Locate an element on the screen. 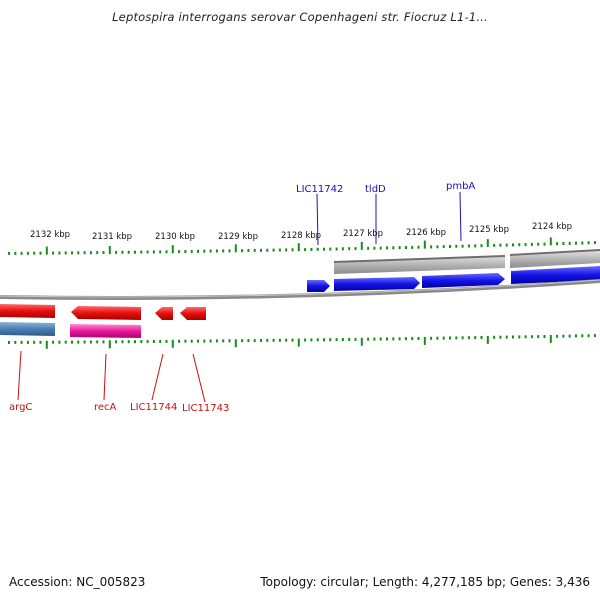 Image resolution: width=600 pixels, height=600 pixels. gene-label-lic11742: LIC11742 is located at coordinates (319, 189).